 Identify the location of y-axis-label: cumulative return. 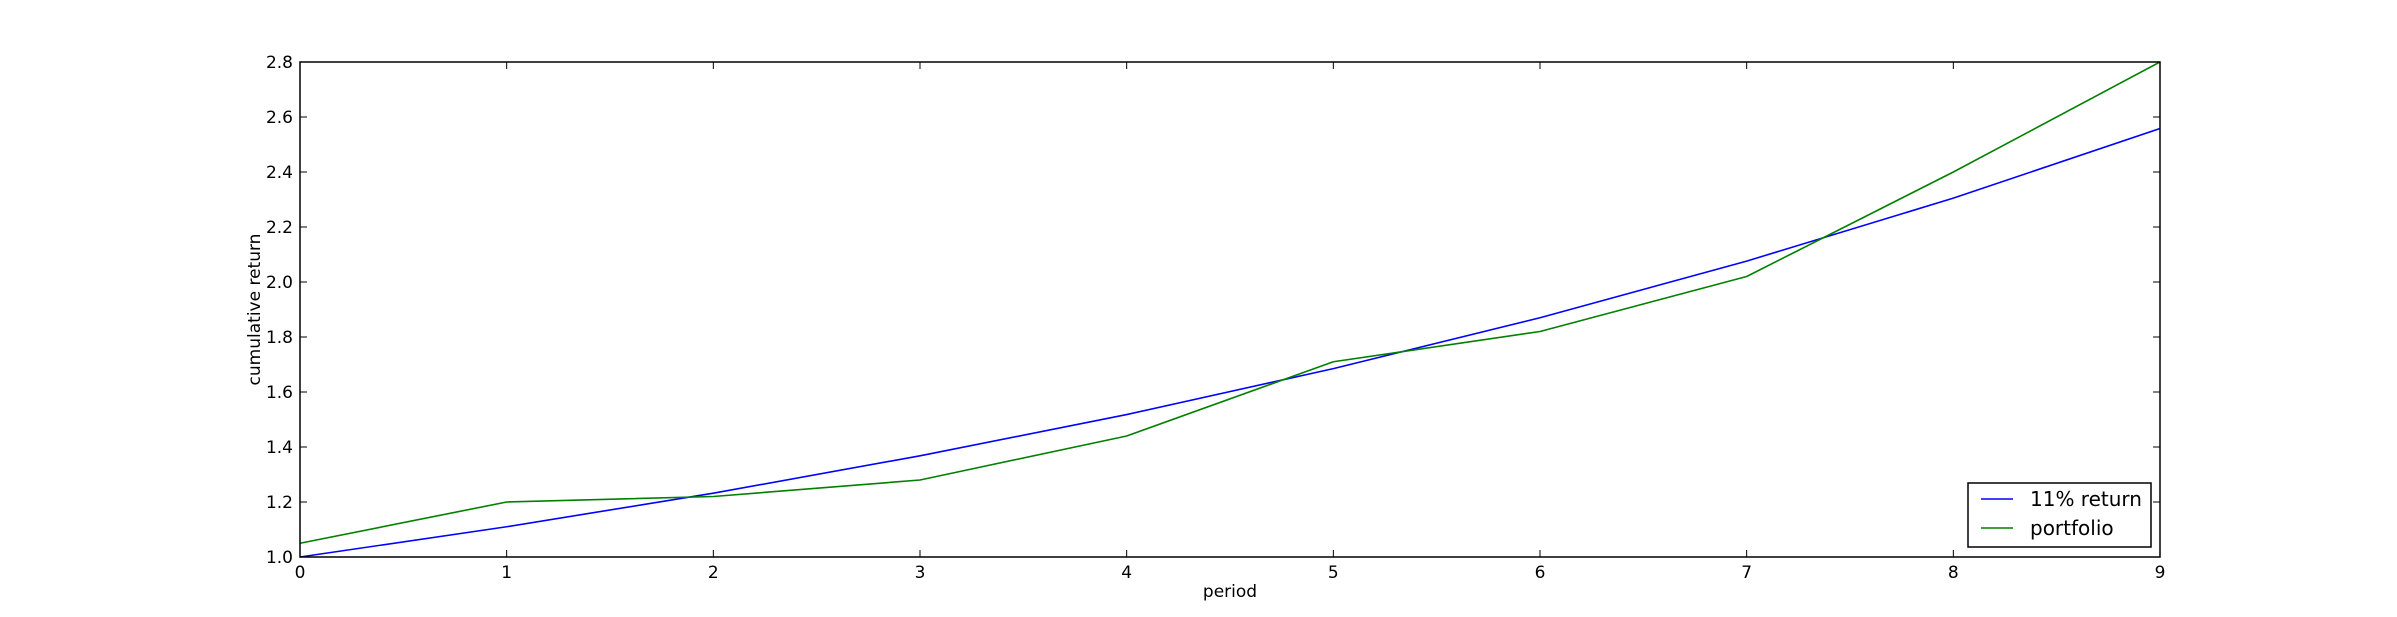
(255, 310).